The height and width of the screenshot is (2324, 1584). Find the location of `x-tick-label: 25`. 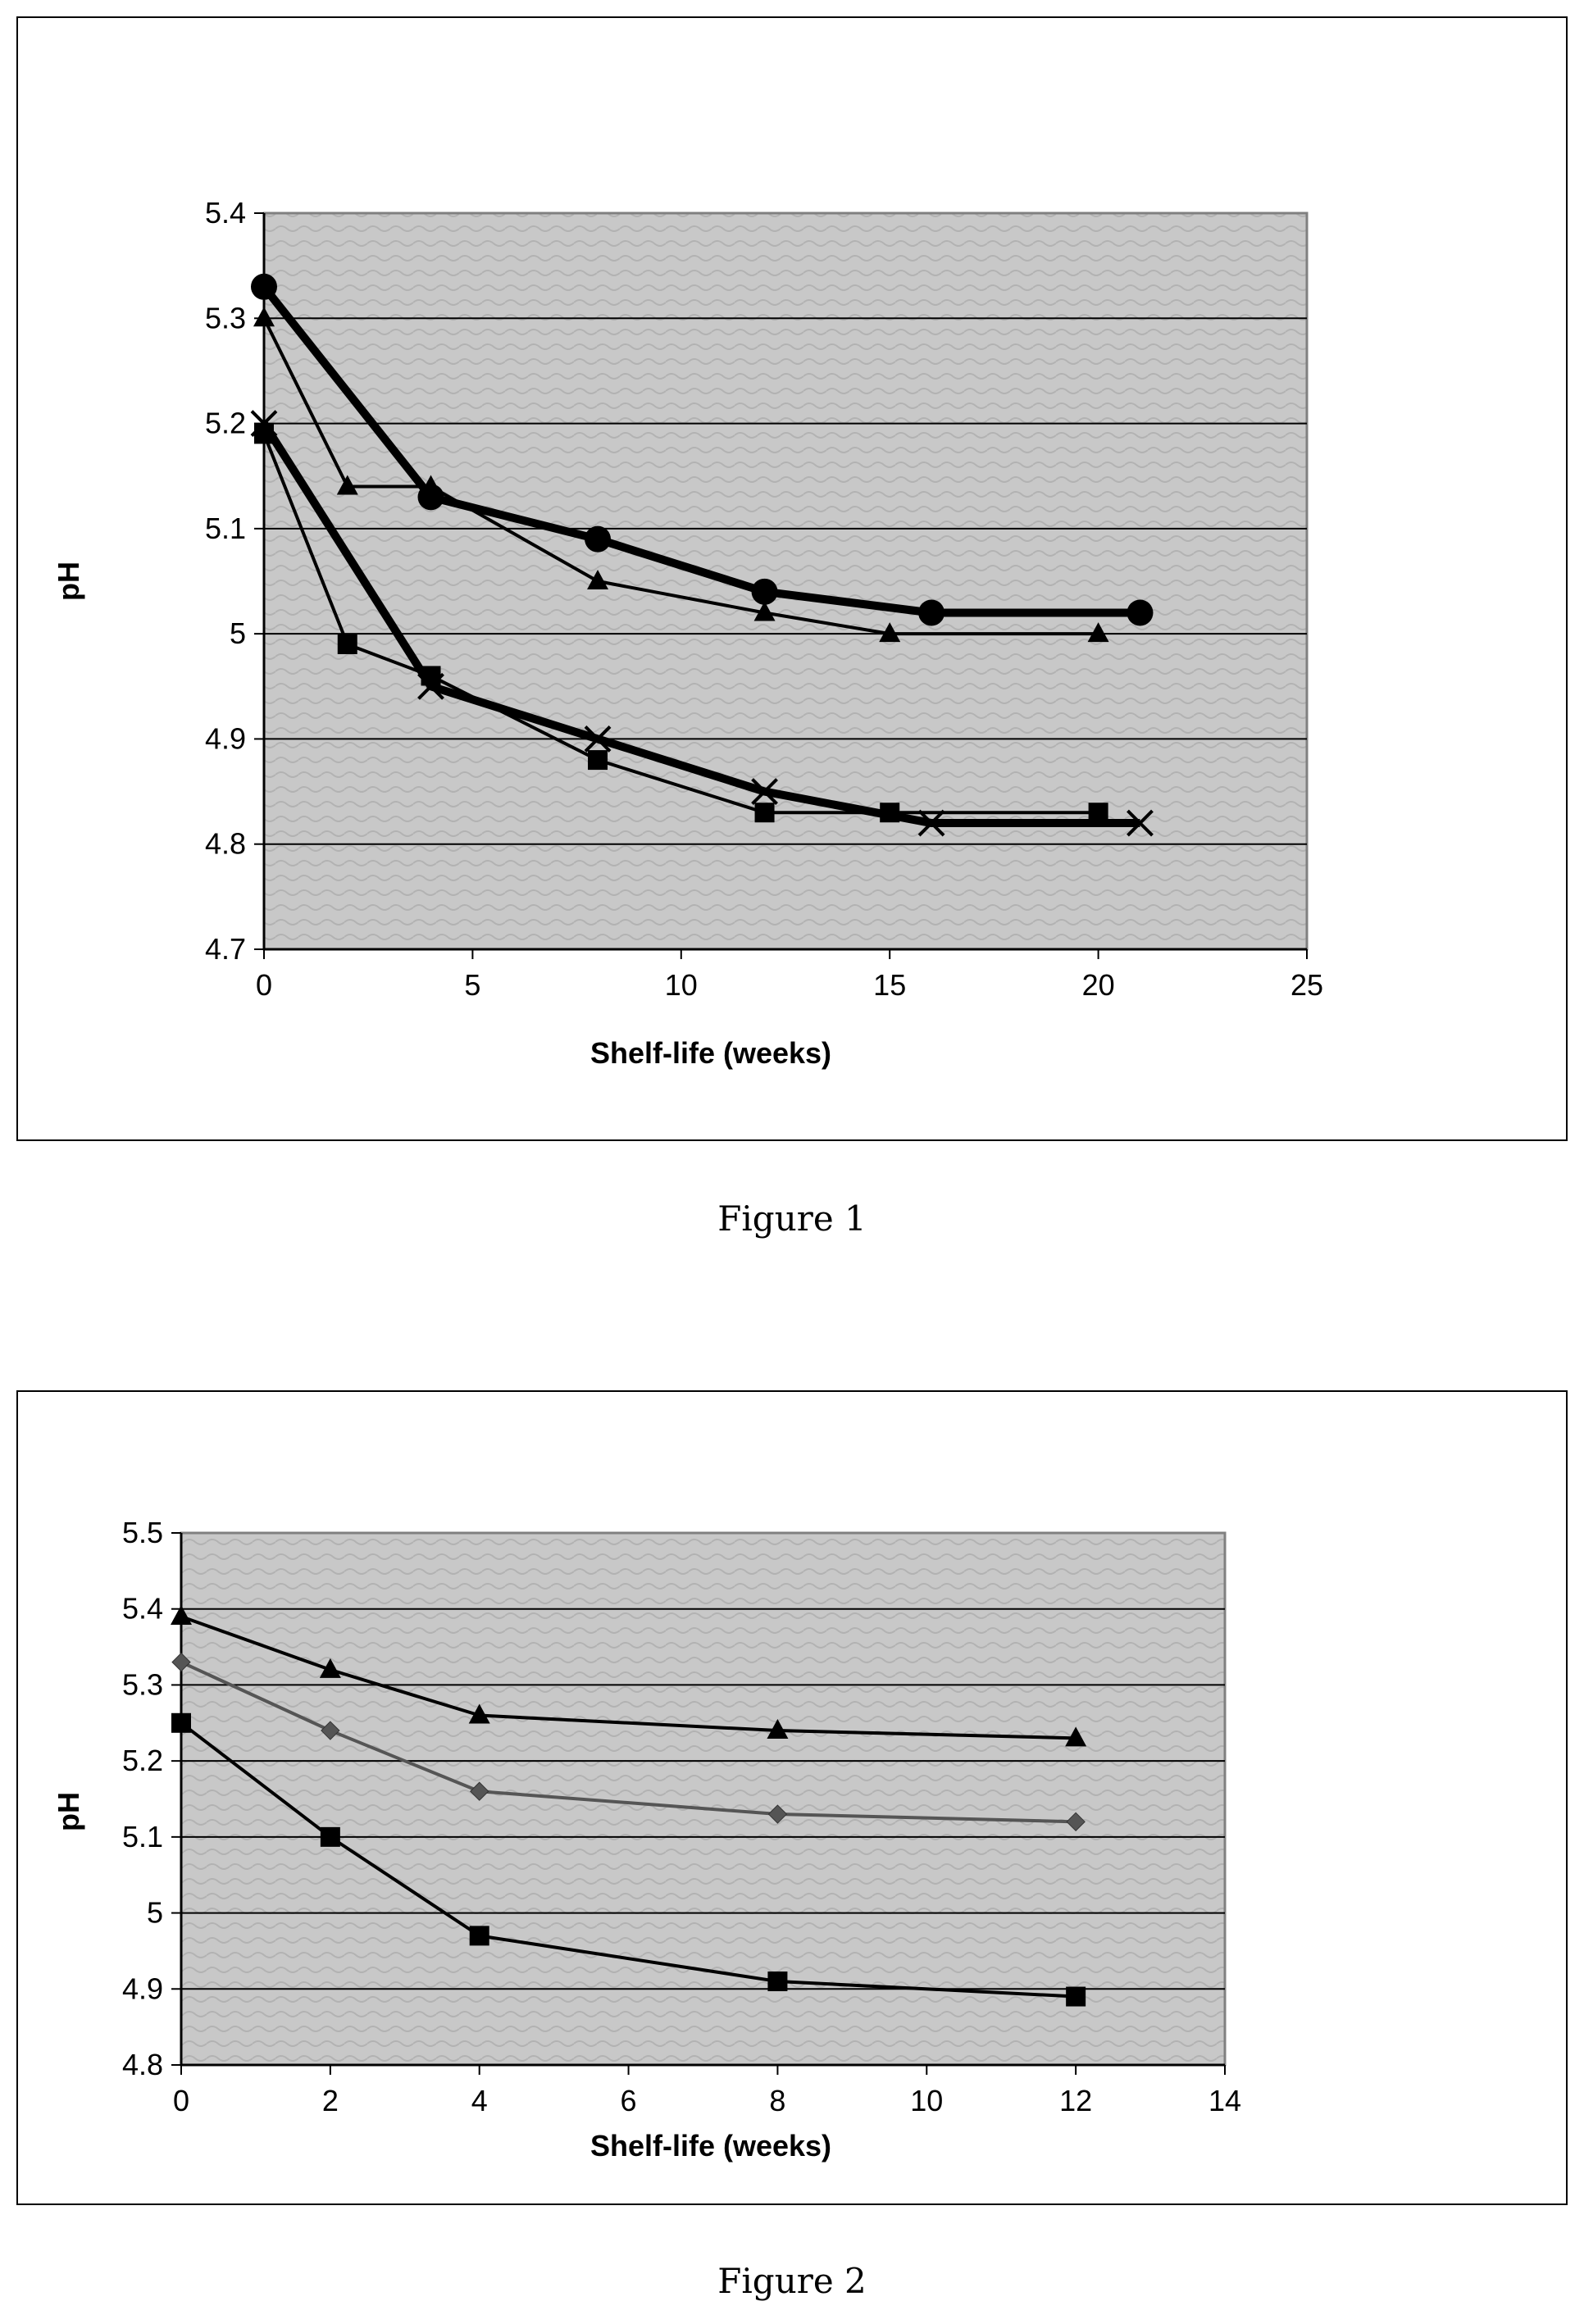

x-tick-label: 25 is located at coordinates (1306, 985).